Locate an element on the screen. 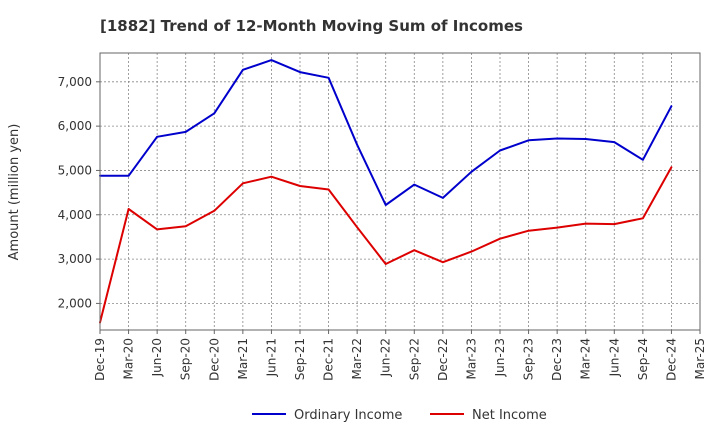 The image size is (720, 440). x-tick-label: Sep-20 is located at coordinates (186, 359).